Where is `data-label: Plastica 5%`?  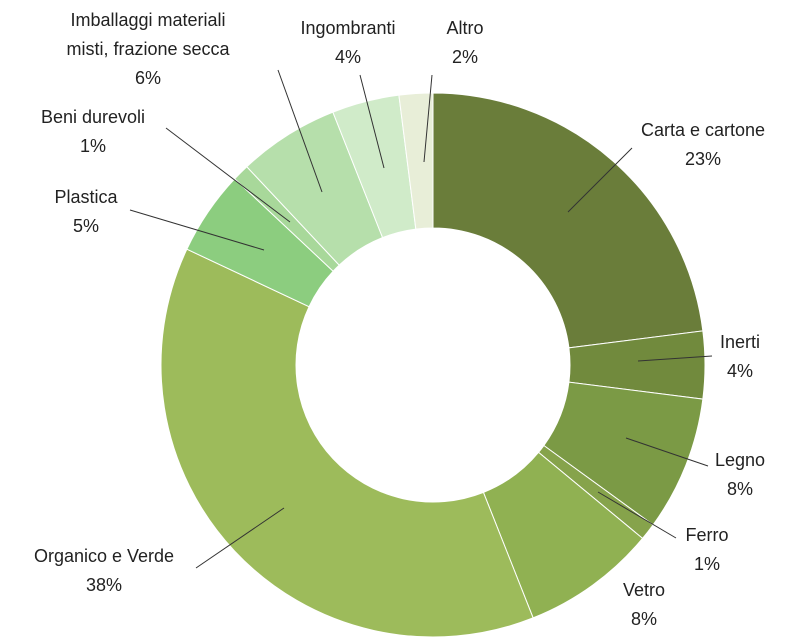
data-label: Plastica 5% is located at coordinates (86, 212).